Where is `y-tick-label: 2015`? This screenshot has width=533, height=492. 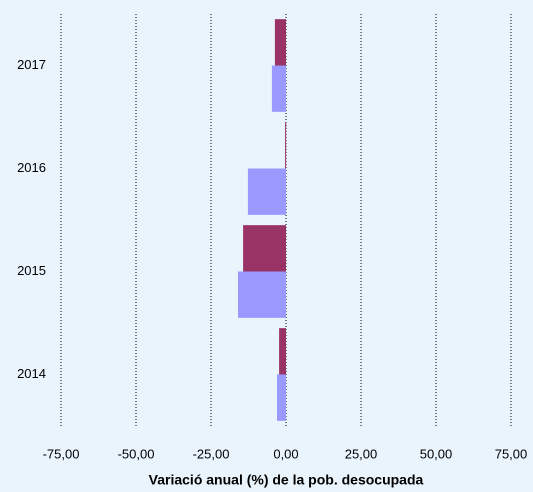
y-tick-label: 2015 is located at coordinates (31, 270).